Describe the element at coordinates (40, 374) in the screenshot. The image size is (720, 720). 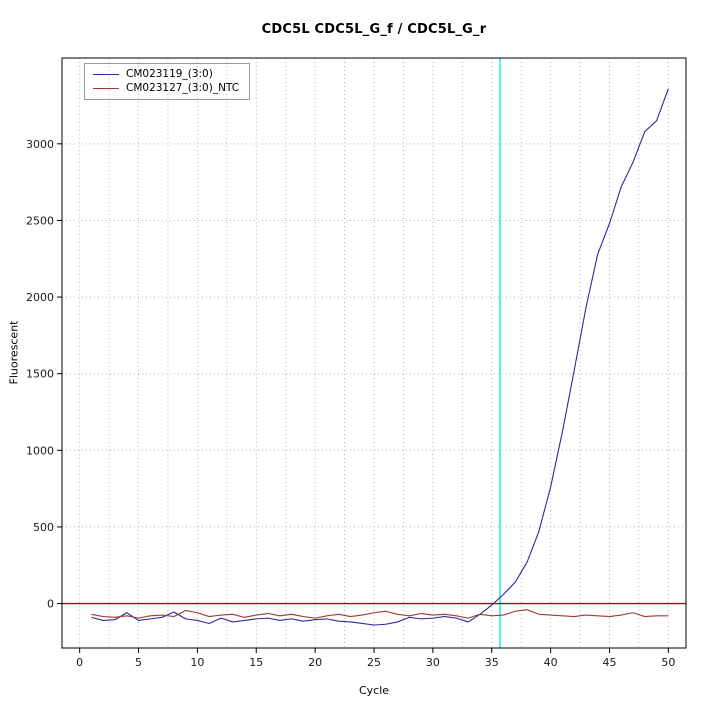
I see `y-tick-label: 1500` at that location.